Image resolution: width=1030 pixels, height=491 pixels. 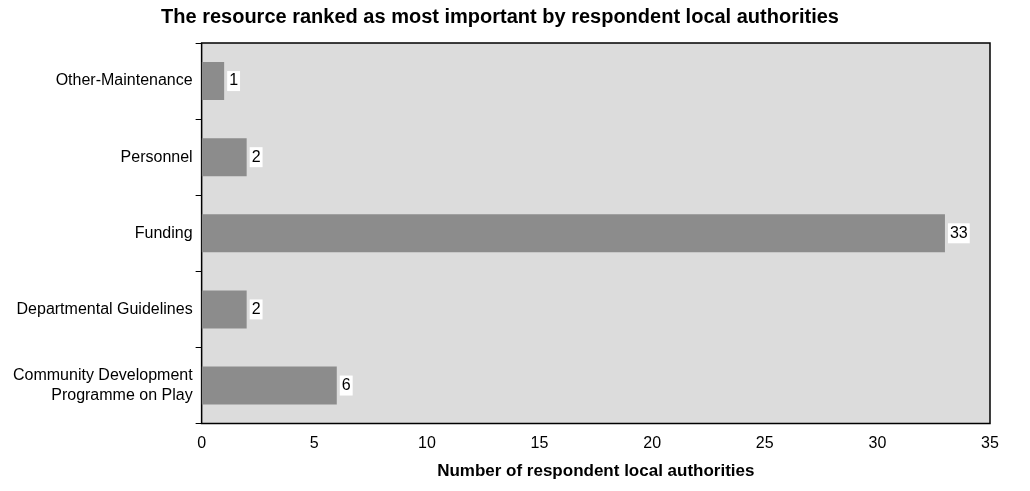 I want to click on x-tick-label: 15, so click(x=539, y=443).